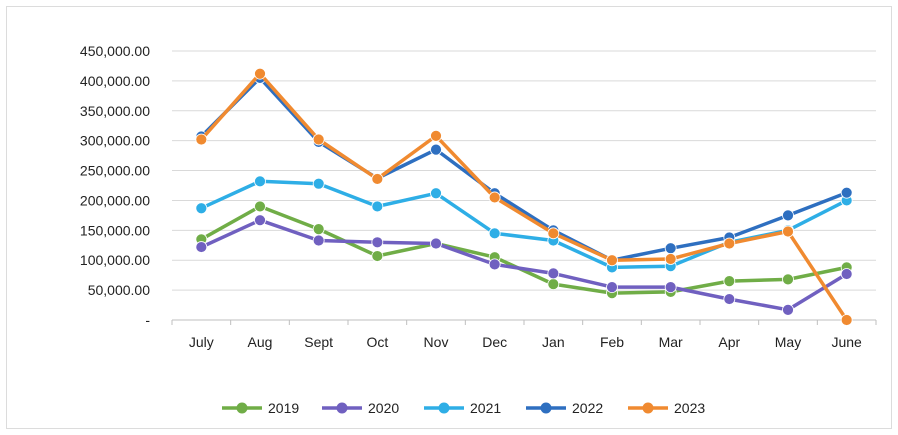 The width and height of the screenshot is (898, 435). I want to click on y-tick-label: 350,000.00, so click(115, 111).